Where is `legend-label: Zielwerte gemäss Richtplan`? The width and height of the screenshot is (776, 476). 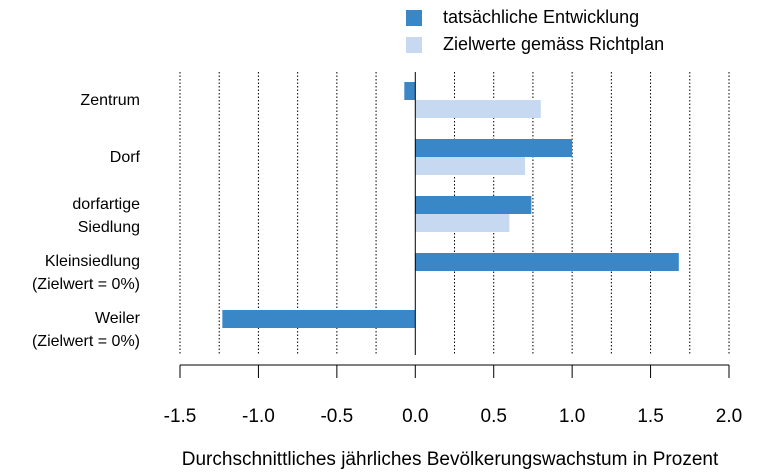
legend-label: Zielwerte gemäss Richtplan is located at coordinates (553, 44).